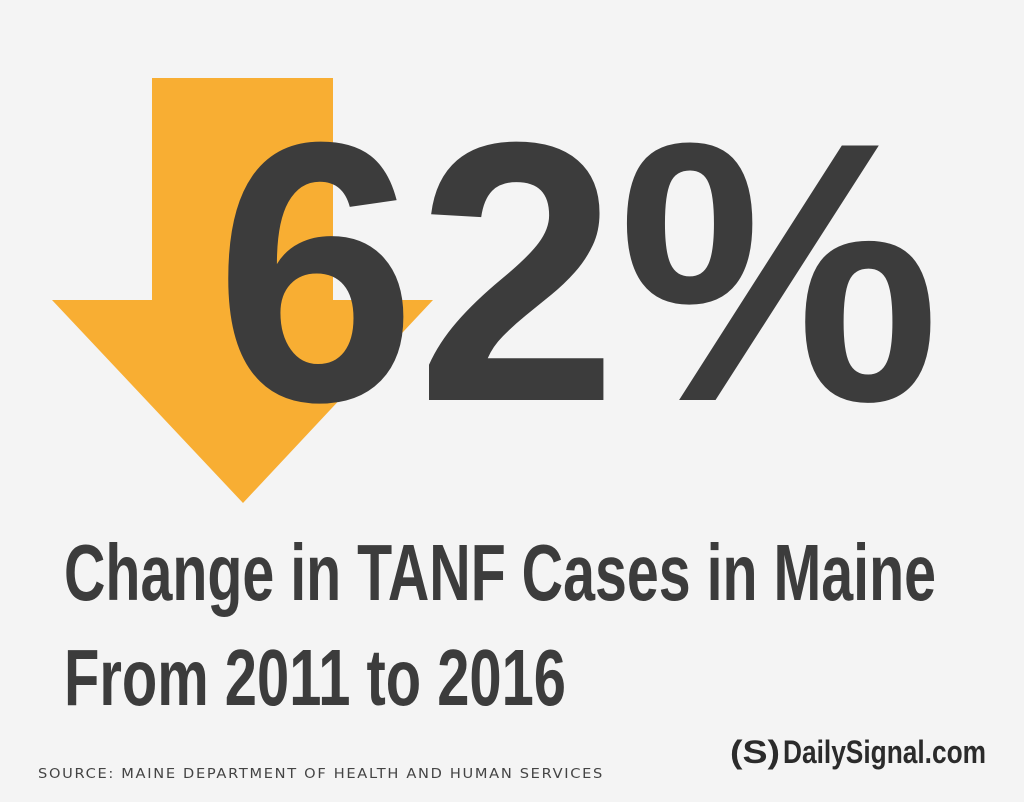 The width and height of the screenshot is (1024, 802). I want to click on logo-text: DailySignal.com, so click(884, 752).